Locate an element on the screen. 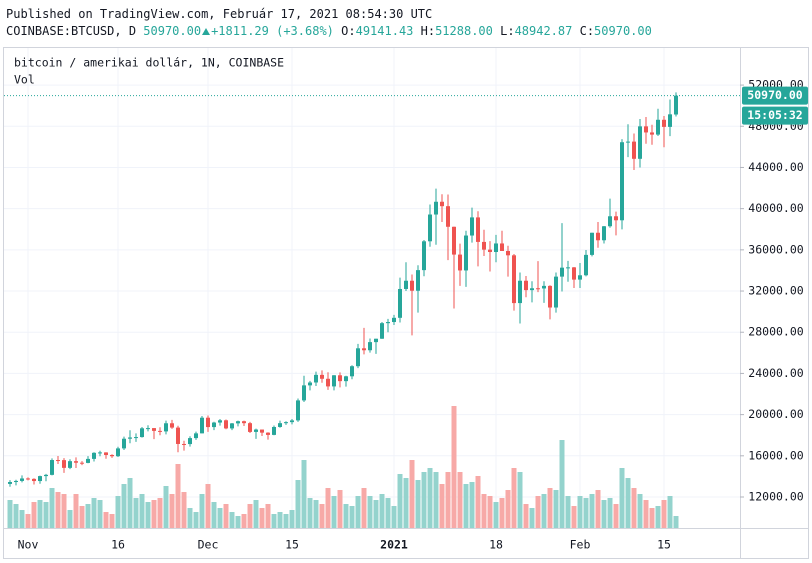  y-tick-label: 20000.00 is located at coordinates (775, 414).